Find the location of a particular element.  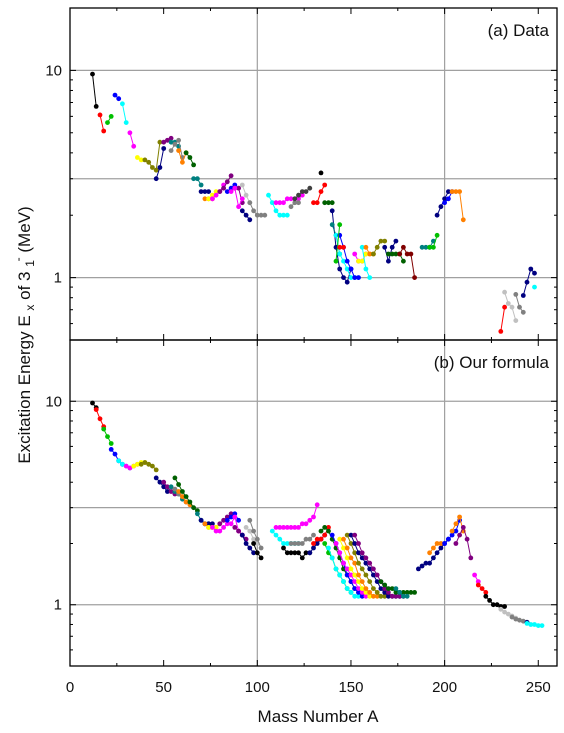

panel-title: (b) Our formula is located at coordinates (492, 362).